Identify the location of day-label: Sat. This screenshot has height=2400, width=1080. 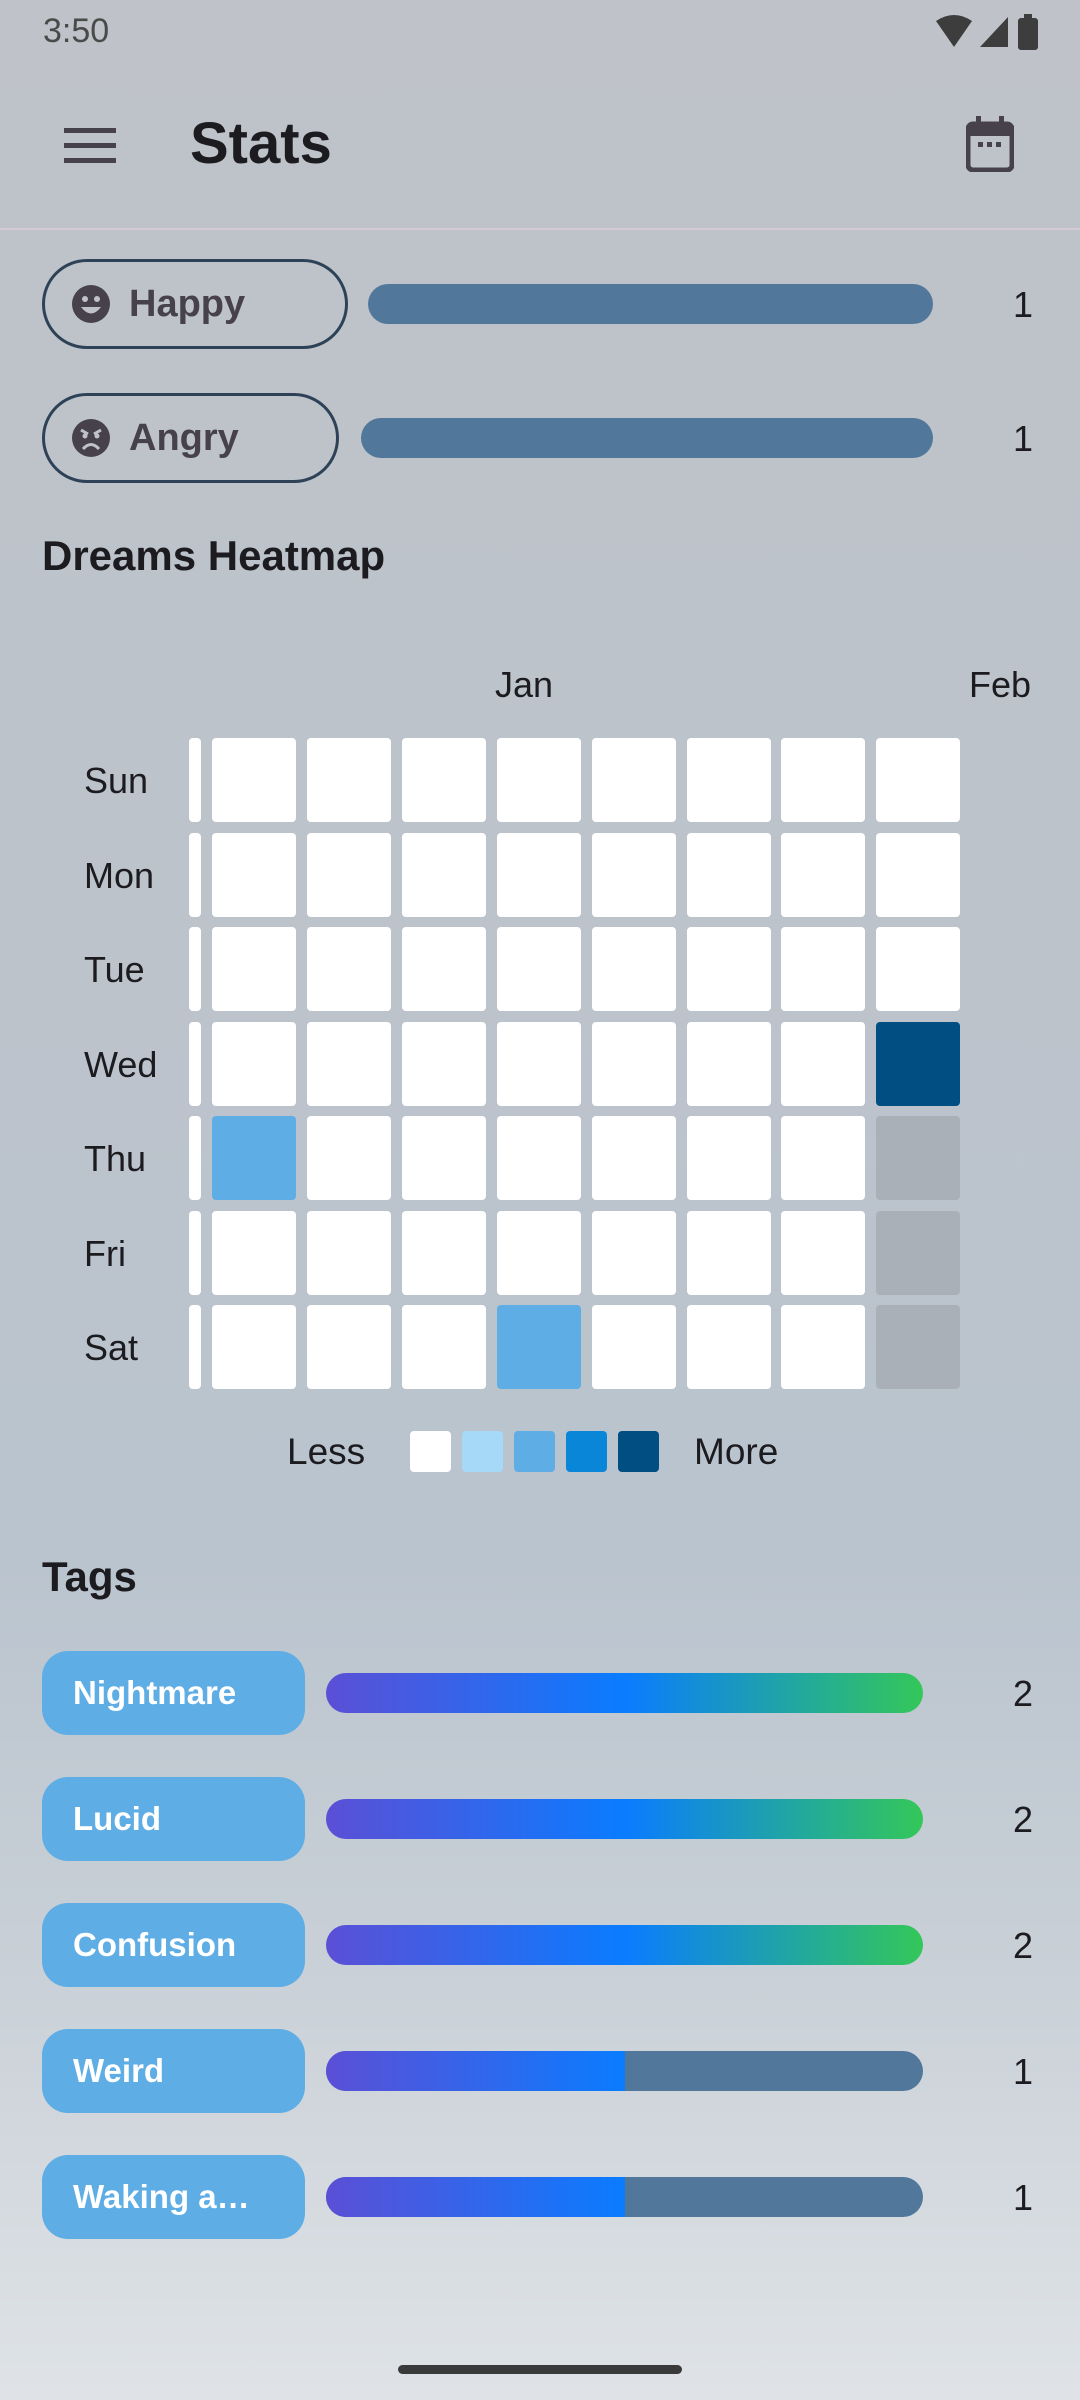
(111, 1347).